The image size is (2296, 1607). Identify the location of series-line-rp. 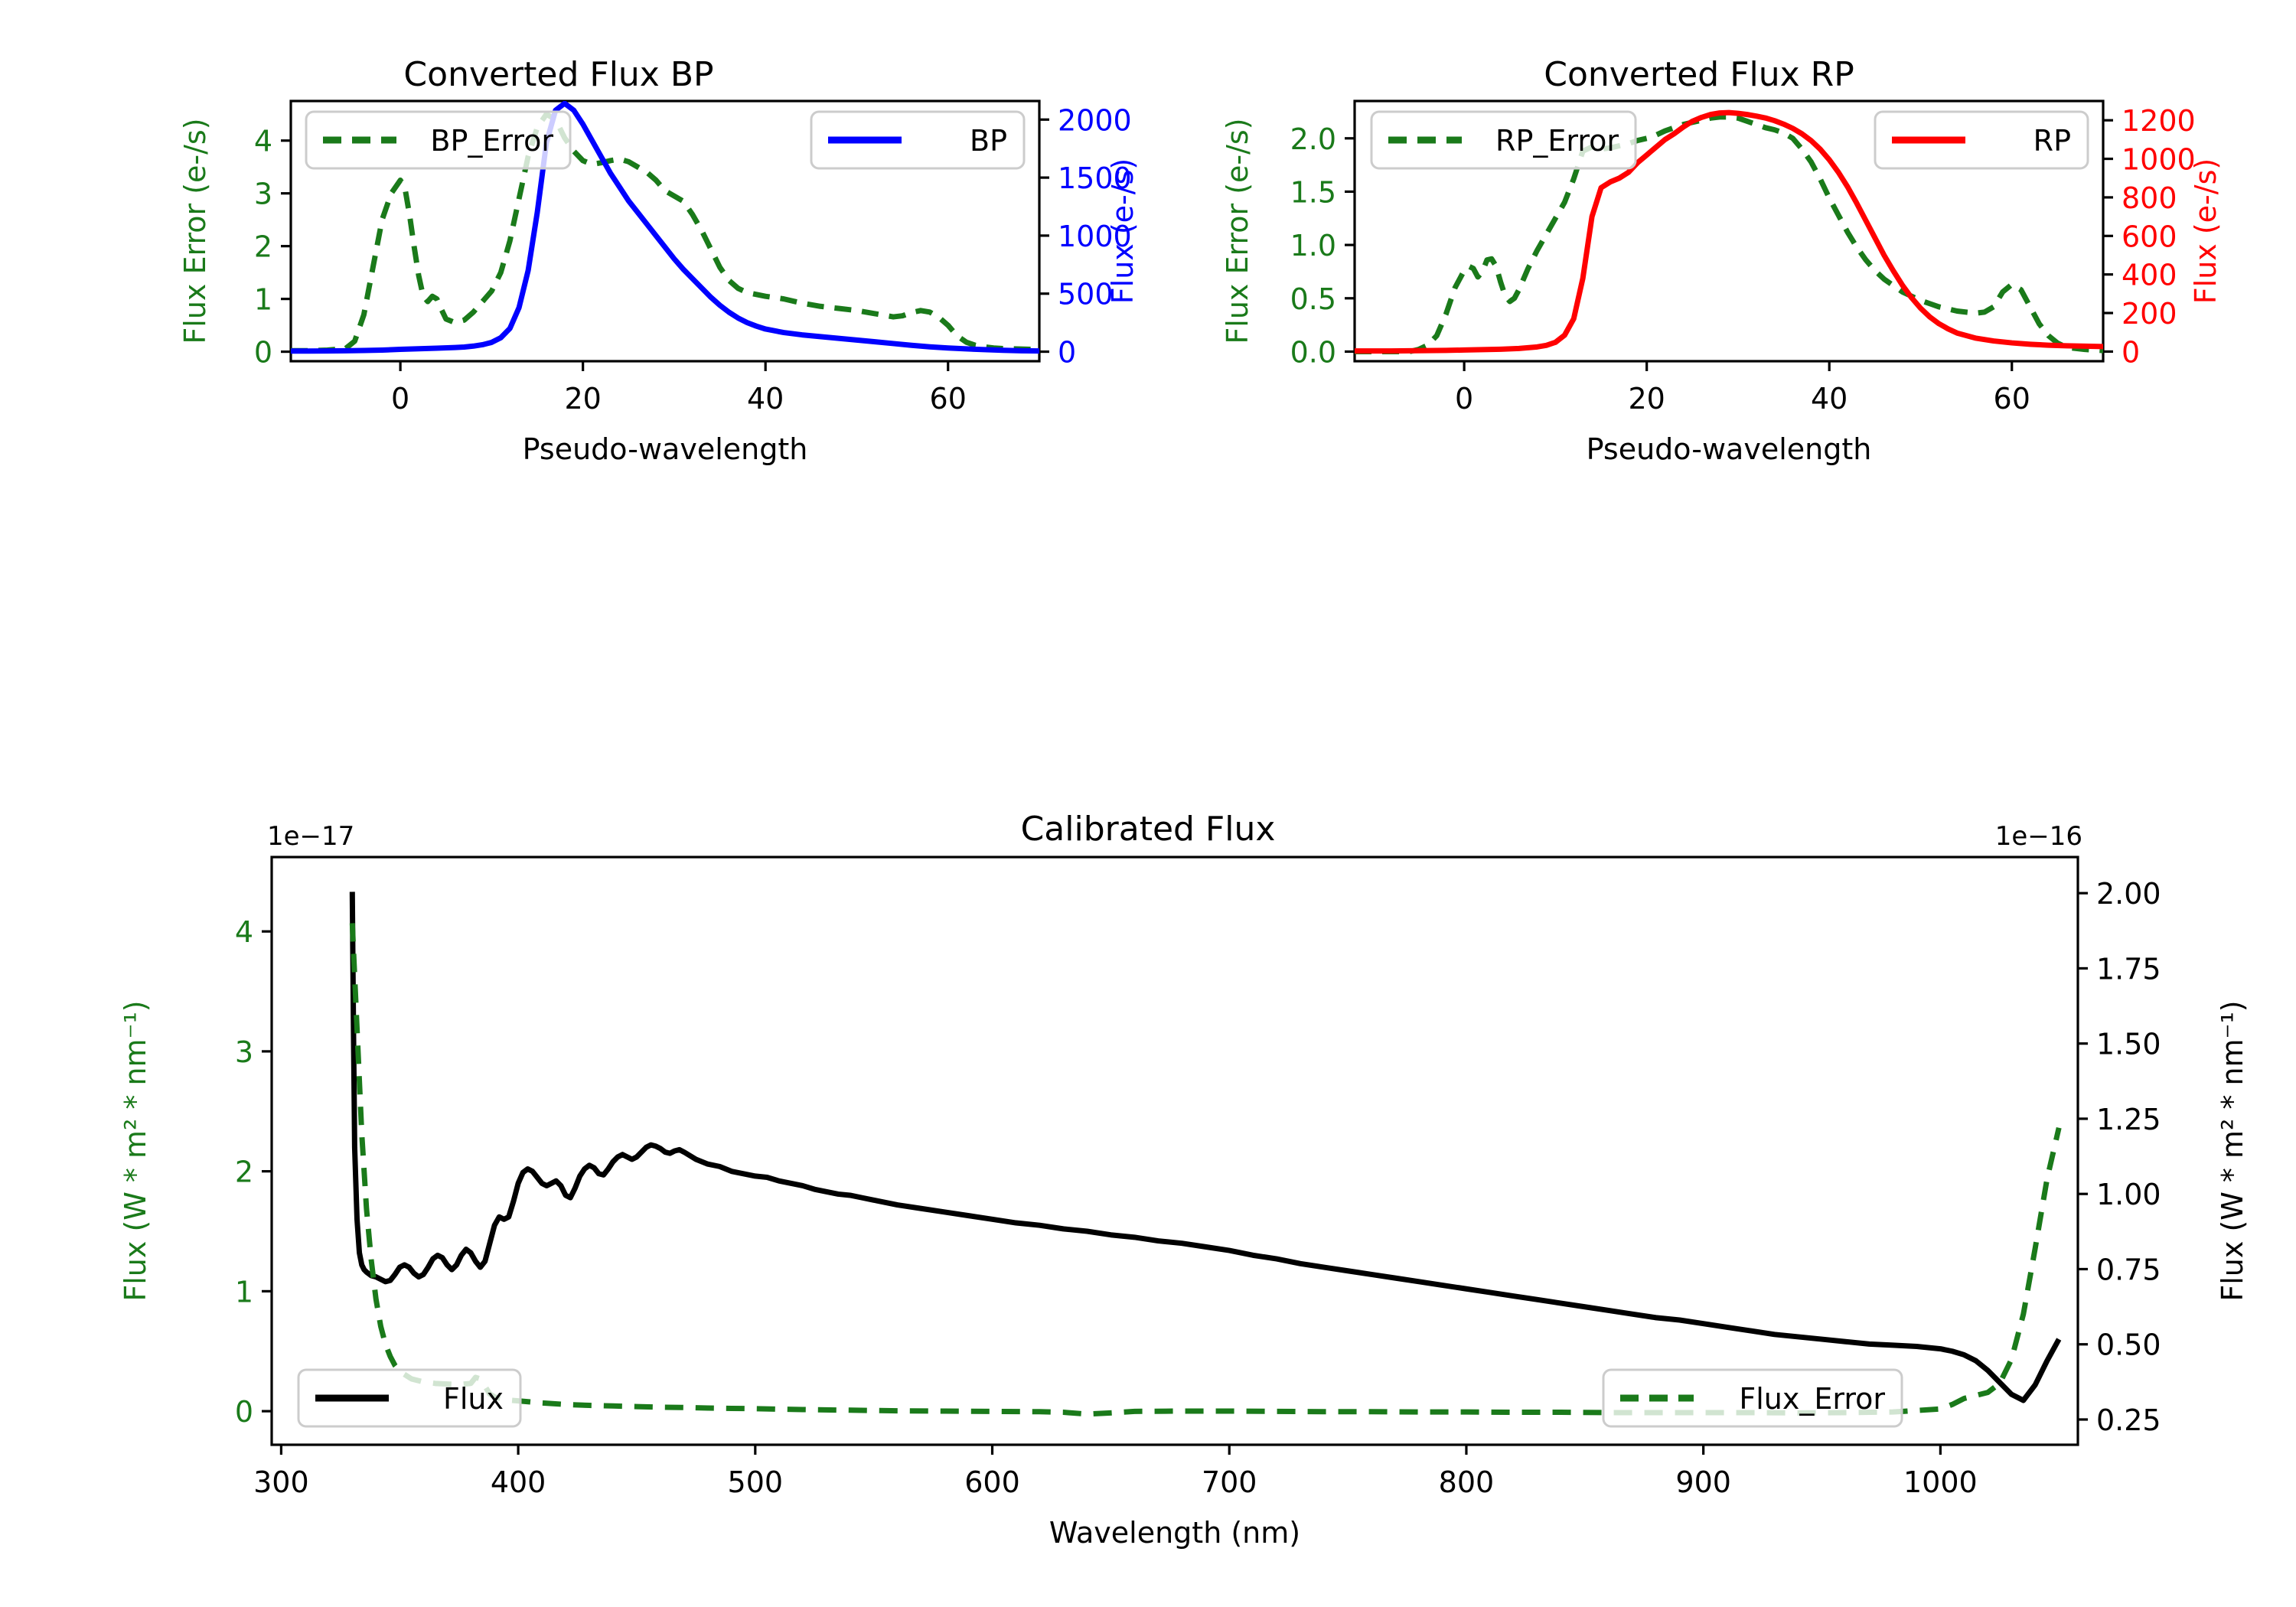
(1729, 231).